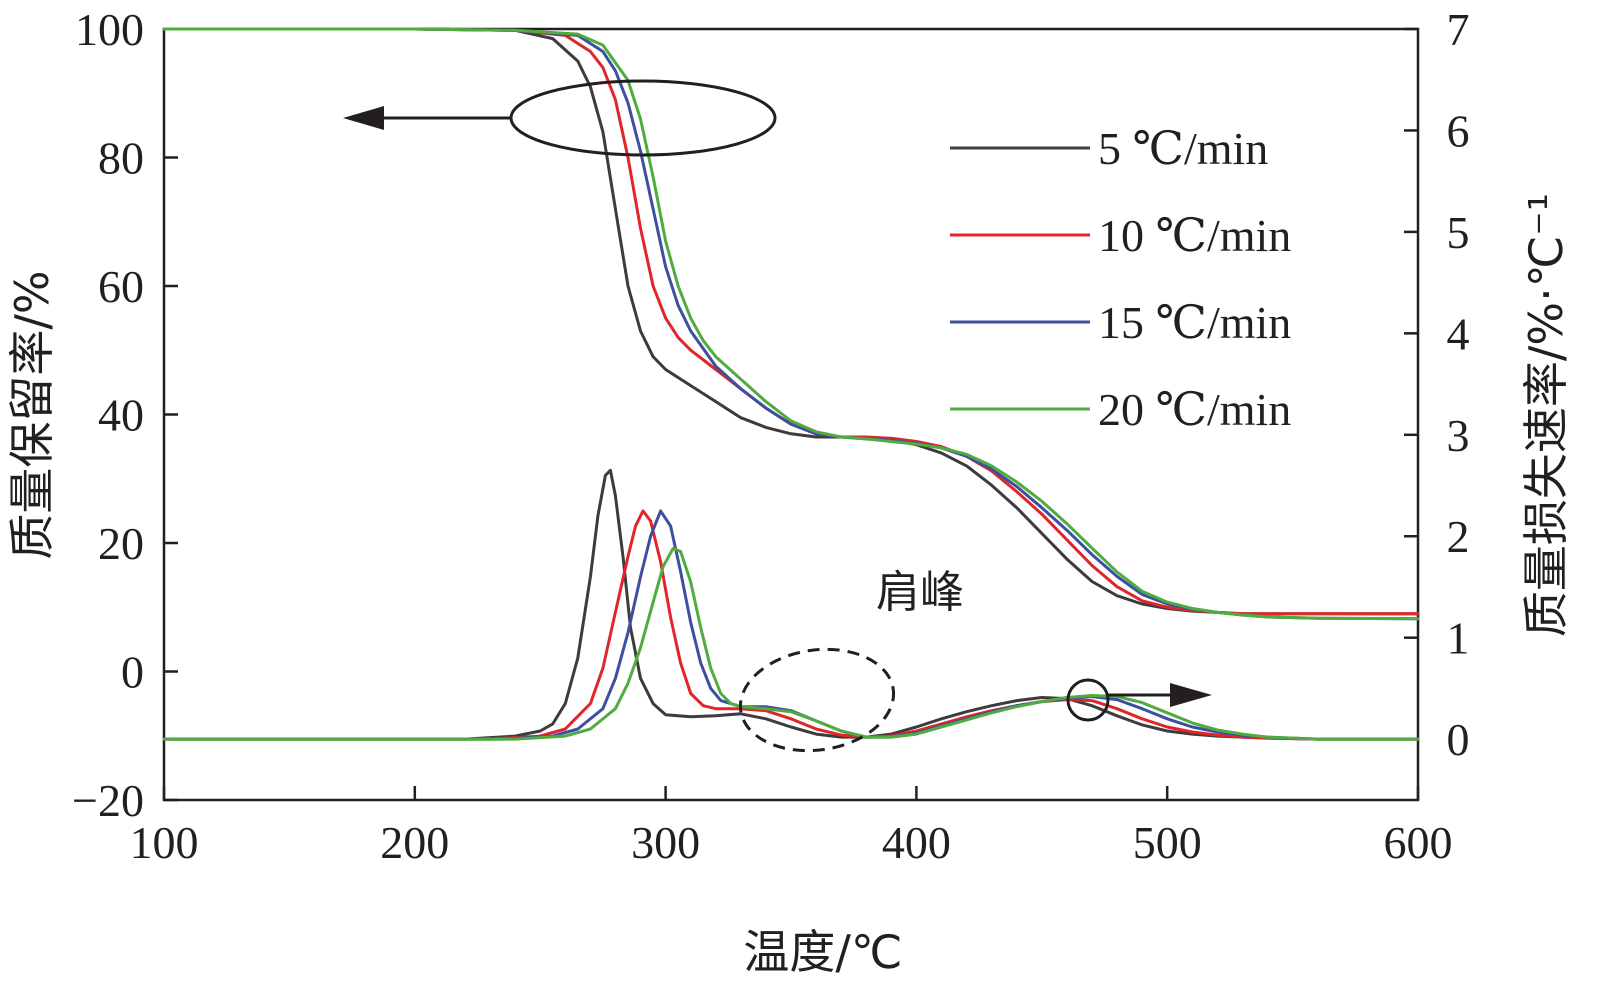 This screenshot has height=987, width=1623. I want to click on x-axis-title: 温度/℃, so click(822, 952).